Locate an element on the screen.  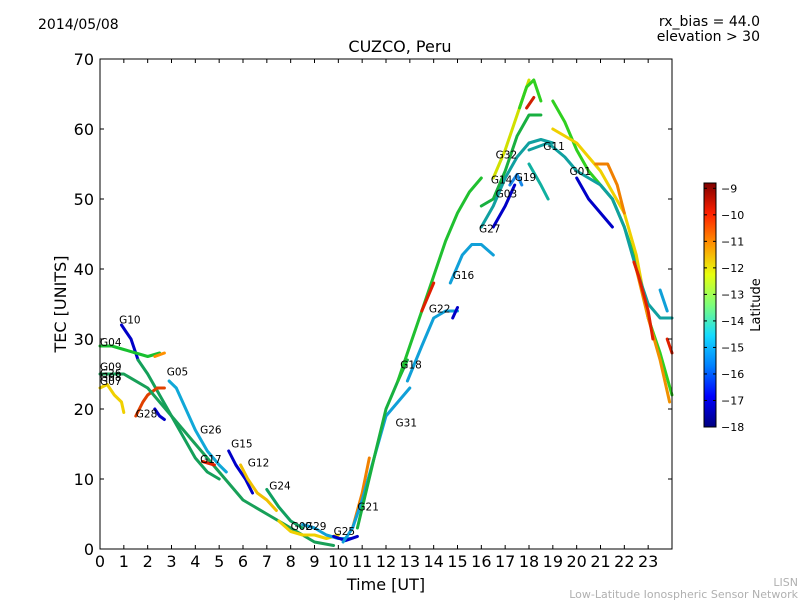
y-axis-label: TEC [UNITS] is located at coordinates (60, 305).